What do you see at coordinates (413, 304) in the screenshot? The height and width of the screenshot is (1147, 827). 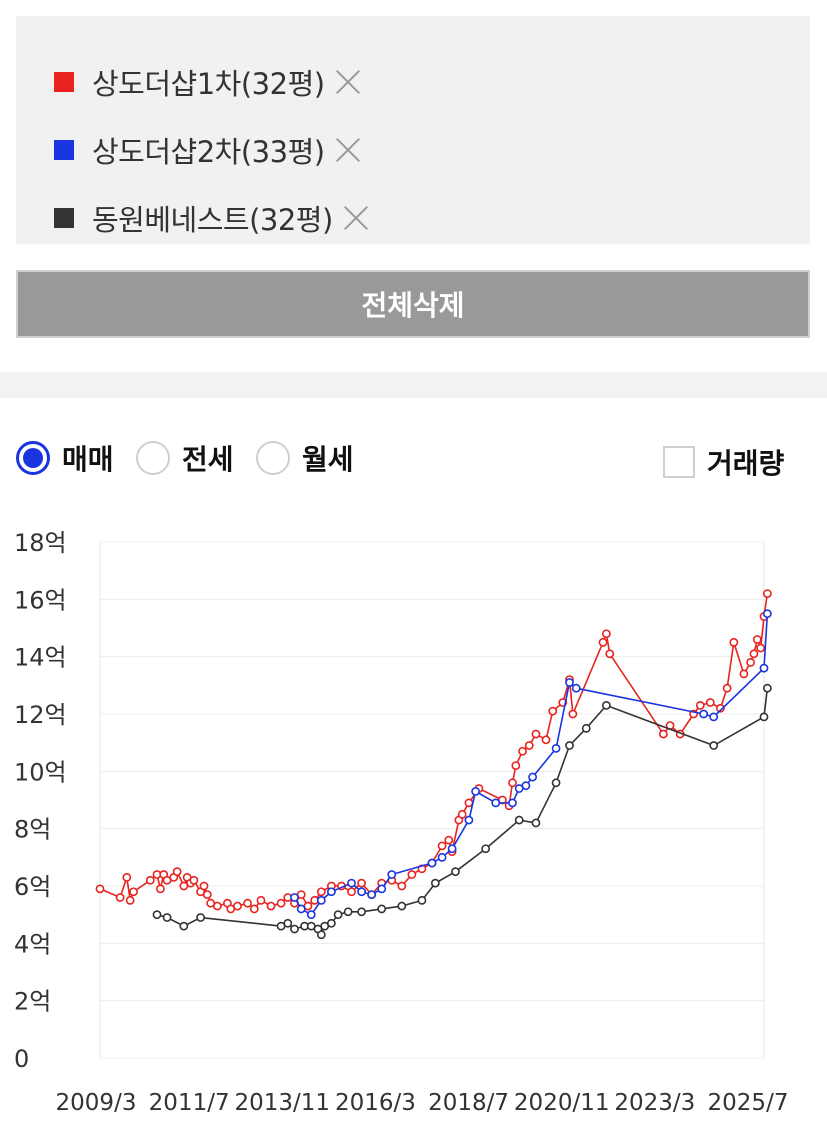 I see `clear-all-button: 전체삭제` at bounding box center [413, 304].